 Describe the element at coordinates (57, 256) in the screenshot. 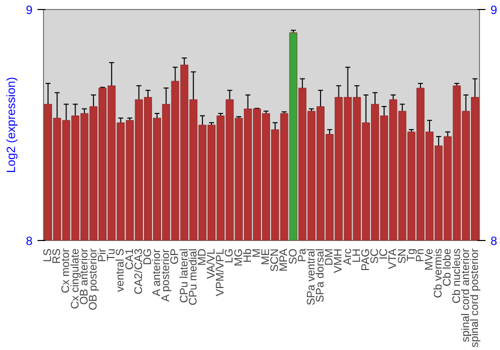

I see `x-tick-label: RS` at that location.